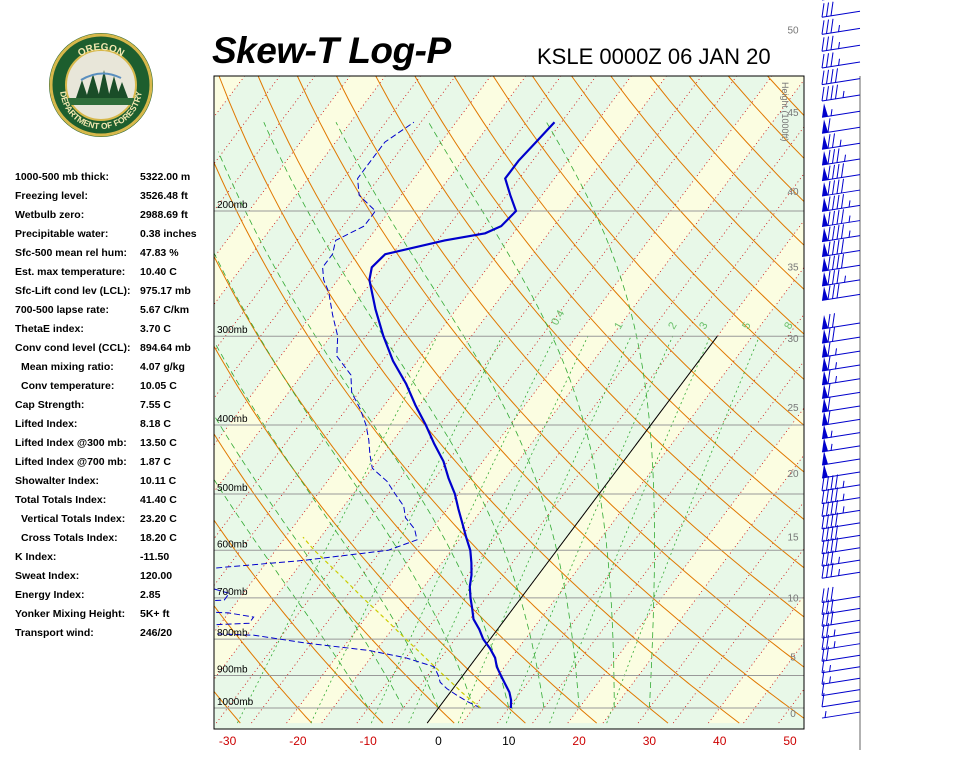 The height and width of the screenshot is (768, 960). What do you see at coordinates (115, 367) in the screenshot?
I see `index-row: Mean mixing ratio: 4.07 g/kg` at bounding box center [115, 367].